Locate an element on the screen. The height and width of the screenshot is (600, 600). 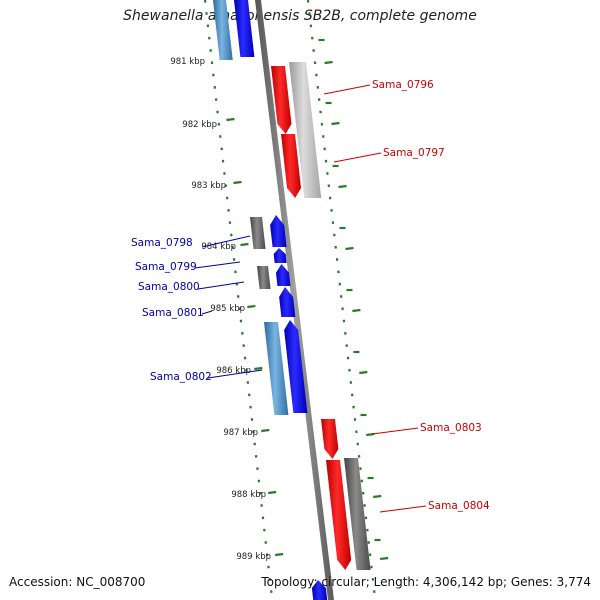
gene-label: Sama_0796 is located at coordinates (403, 85).